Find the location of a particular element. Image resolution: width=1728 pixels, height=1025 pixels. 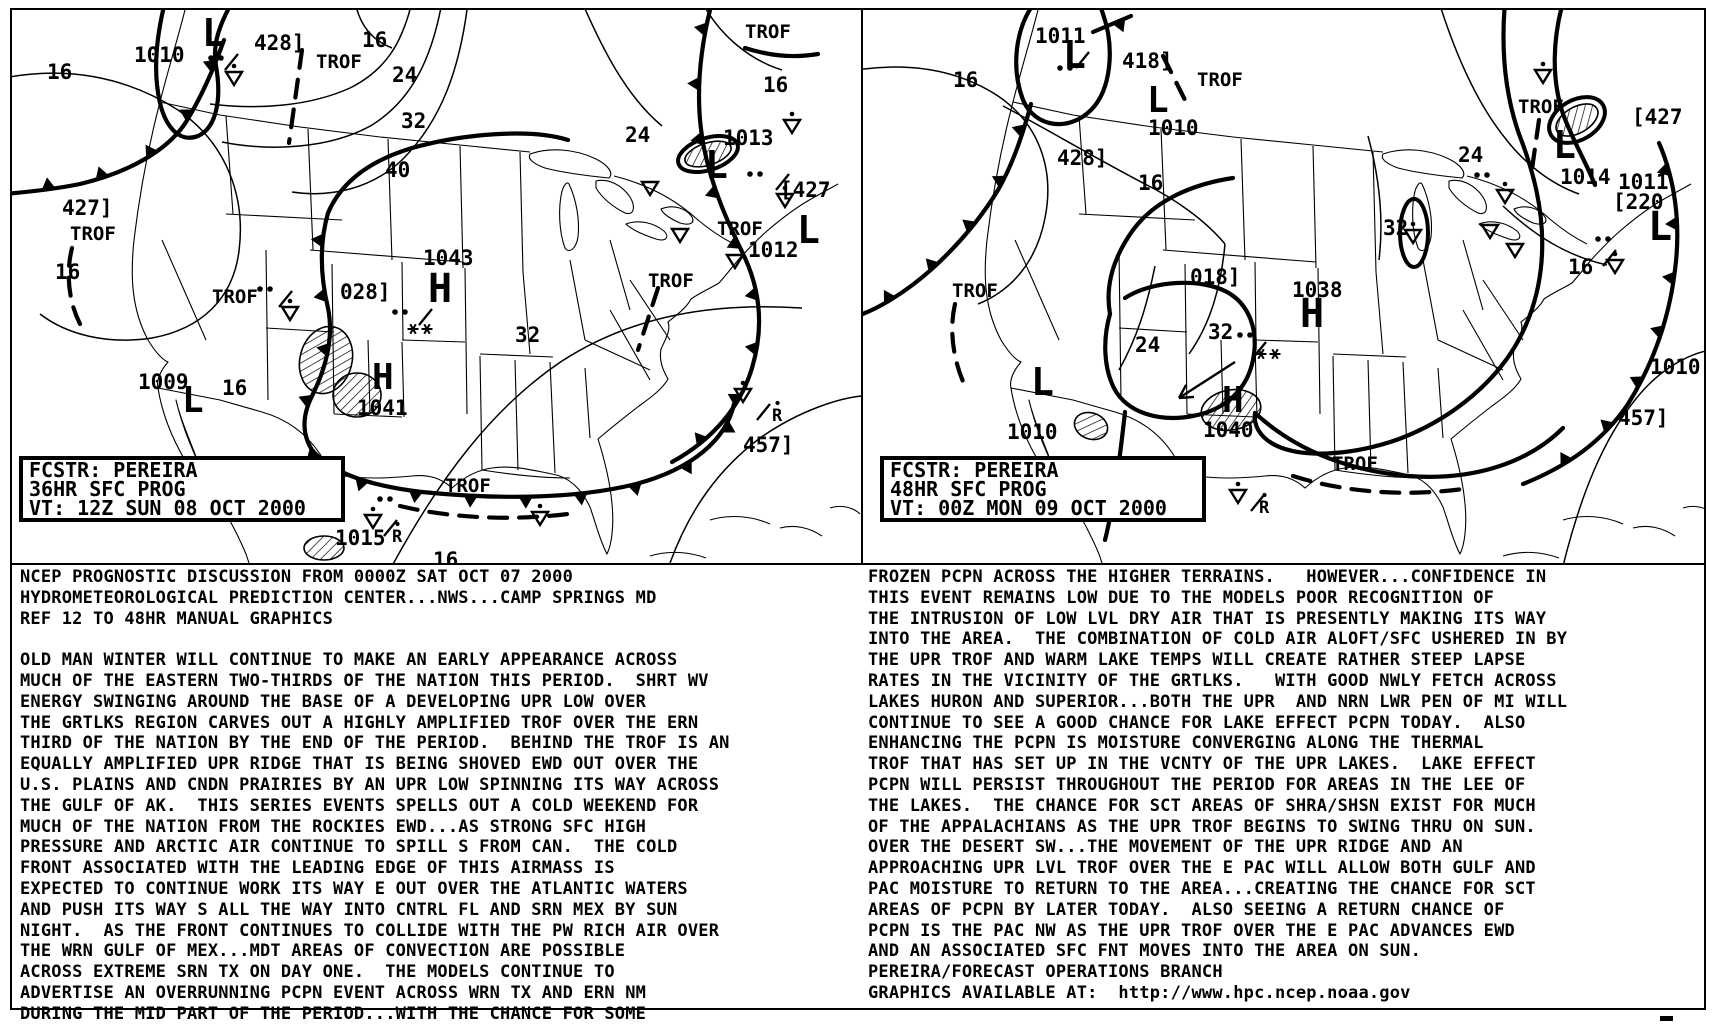

pressure-contour-label: 427] is located at coordinates (87, 208).